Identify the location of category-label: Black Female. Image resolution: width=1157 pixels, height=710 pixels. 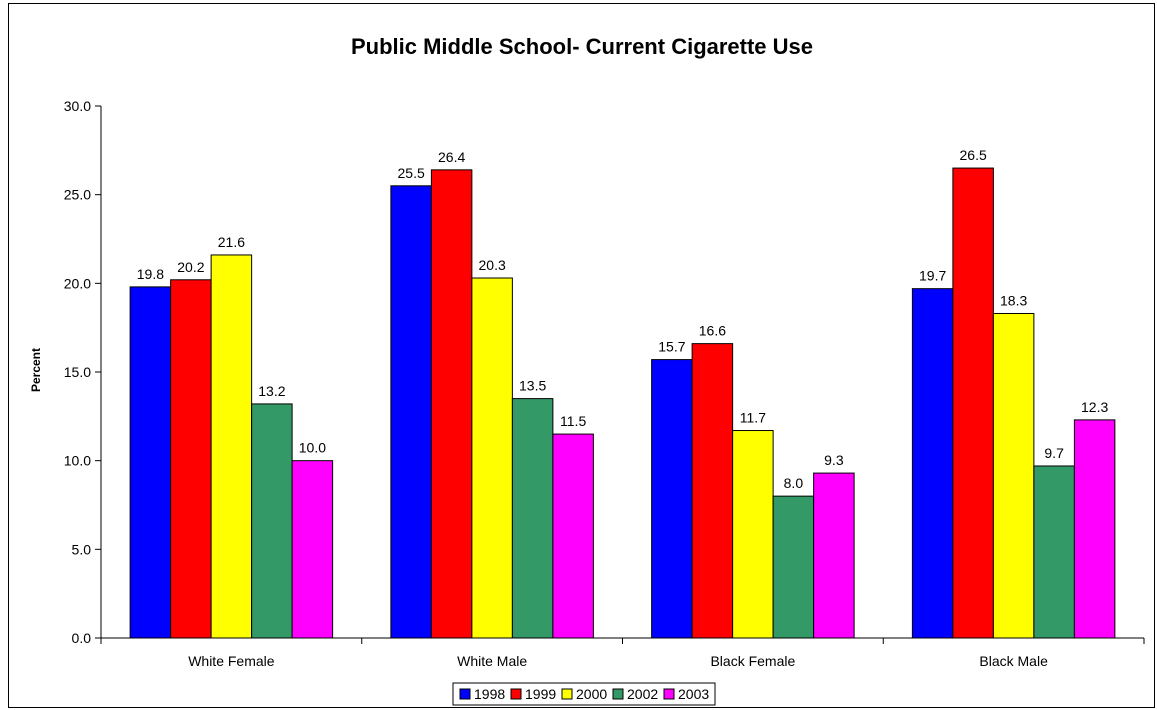
(752, 661).